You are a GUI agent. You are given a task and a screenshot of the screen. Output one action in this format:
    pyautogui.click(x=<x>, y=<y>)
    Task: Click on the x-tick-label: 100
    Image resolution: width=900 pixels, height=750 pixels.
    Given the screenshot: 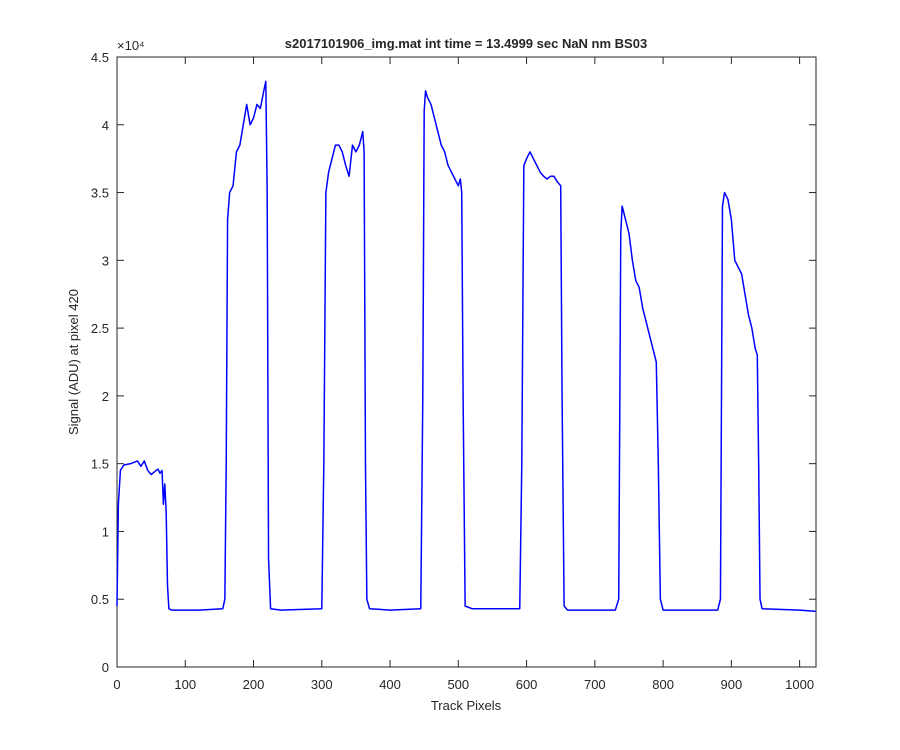 What is the action you would take?
    pyautogui.click(x=185, y=684)
    